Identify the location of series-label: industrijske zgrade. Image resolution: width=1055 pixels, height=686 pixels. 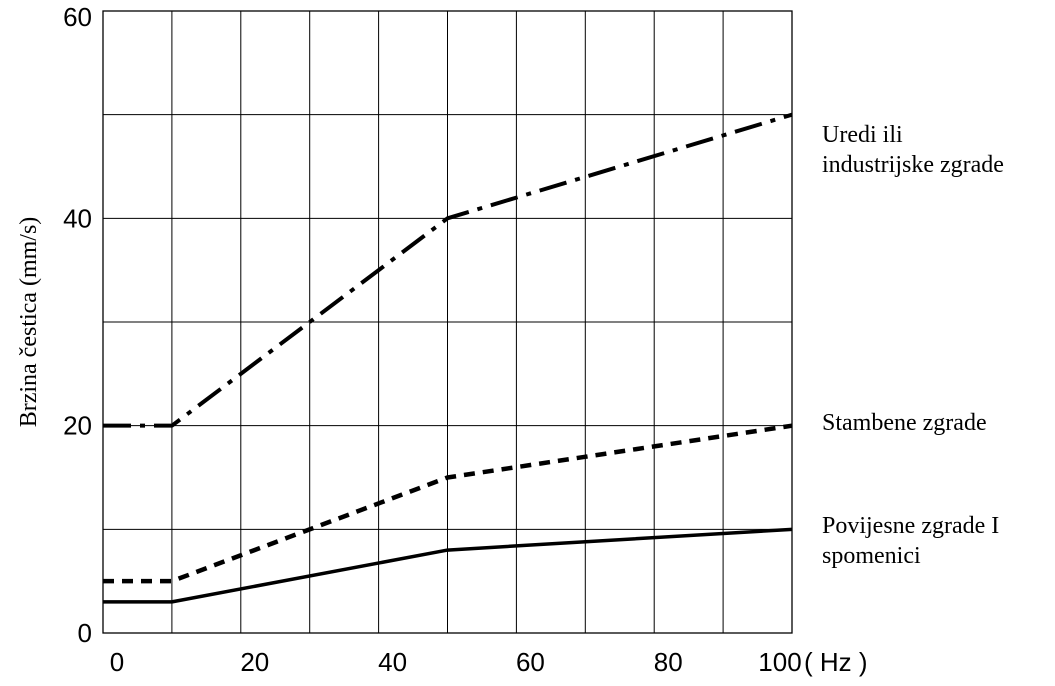
(913, 165).